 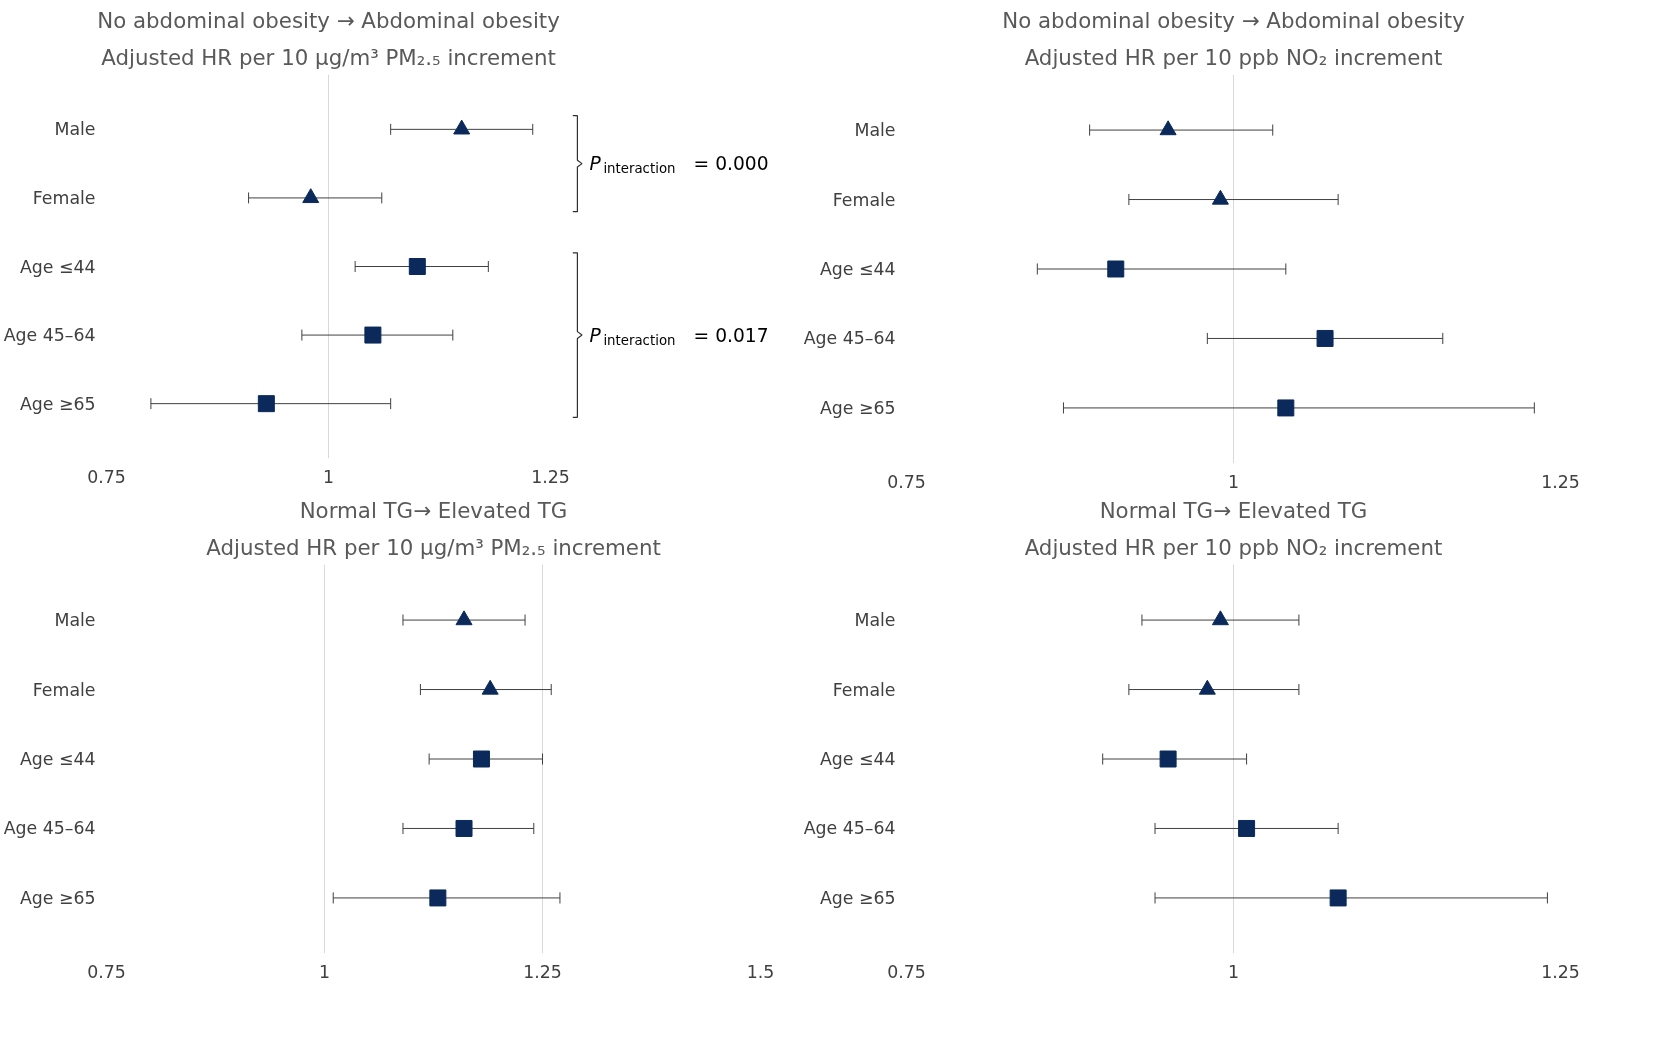 What do you see at coordinates (760, 971) in the screenshot?
I see `x-tick-label: 1.5` at bounding box center [760, 971].